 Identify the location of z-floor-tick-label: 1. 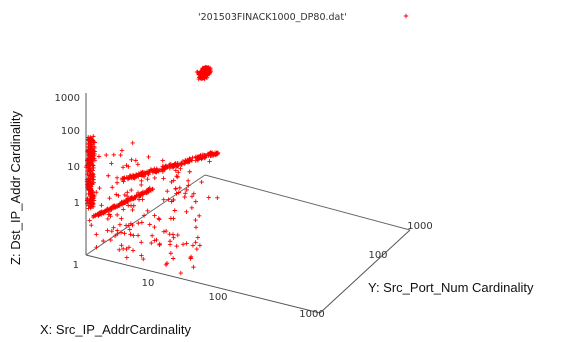
(76, 265).